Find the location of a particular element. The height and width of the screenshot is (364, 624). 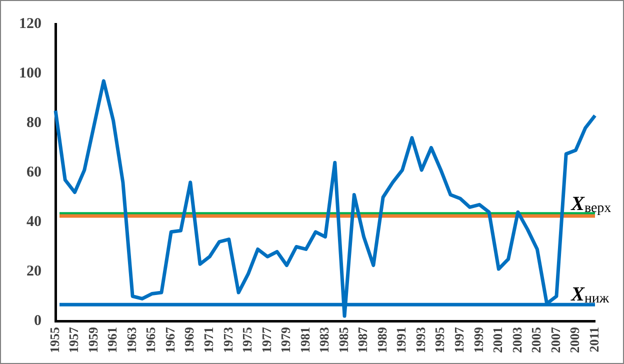

x-tick-label: 1977 is located at coordinates (266, 339).